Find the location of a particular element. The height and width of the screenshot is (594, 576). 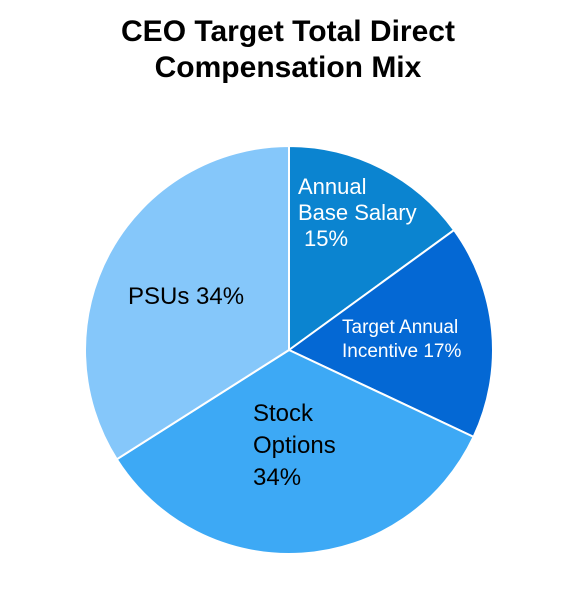

slice-label-line: PSUs 34% is located at coordinates (186, 296).